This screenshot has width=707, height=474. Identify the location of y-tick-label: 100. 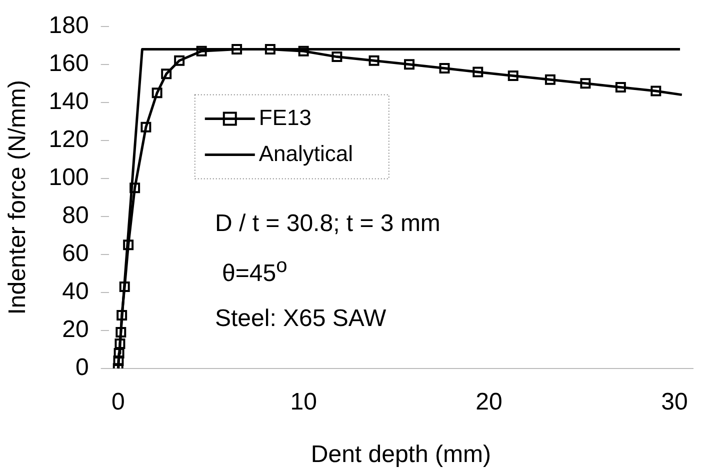
(68, 178).